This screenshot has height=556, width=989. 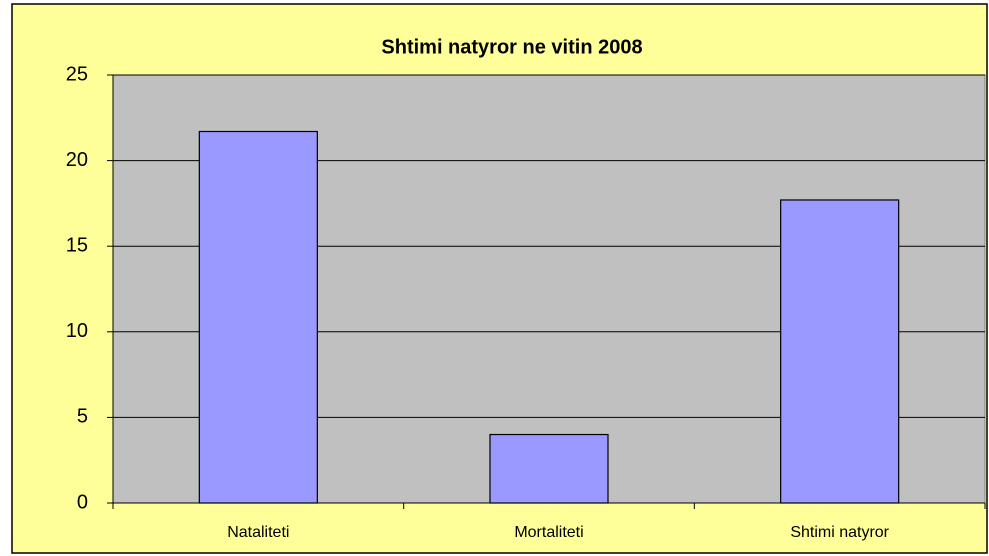 What do you see at coordinates (77, 160) in the screenshot?
I see `y-tick-label: 20` at bounding box center [77, 160].